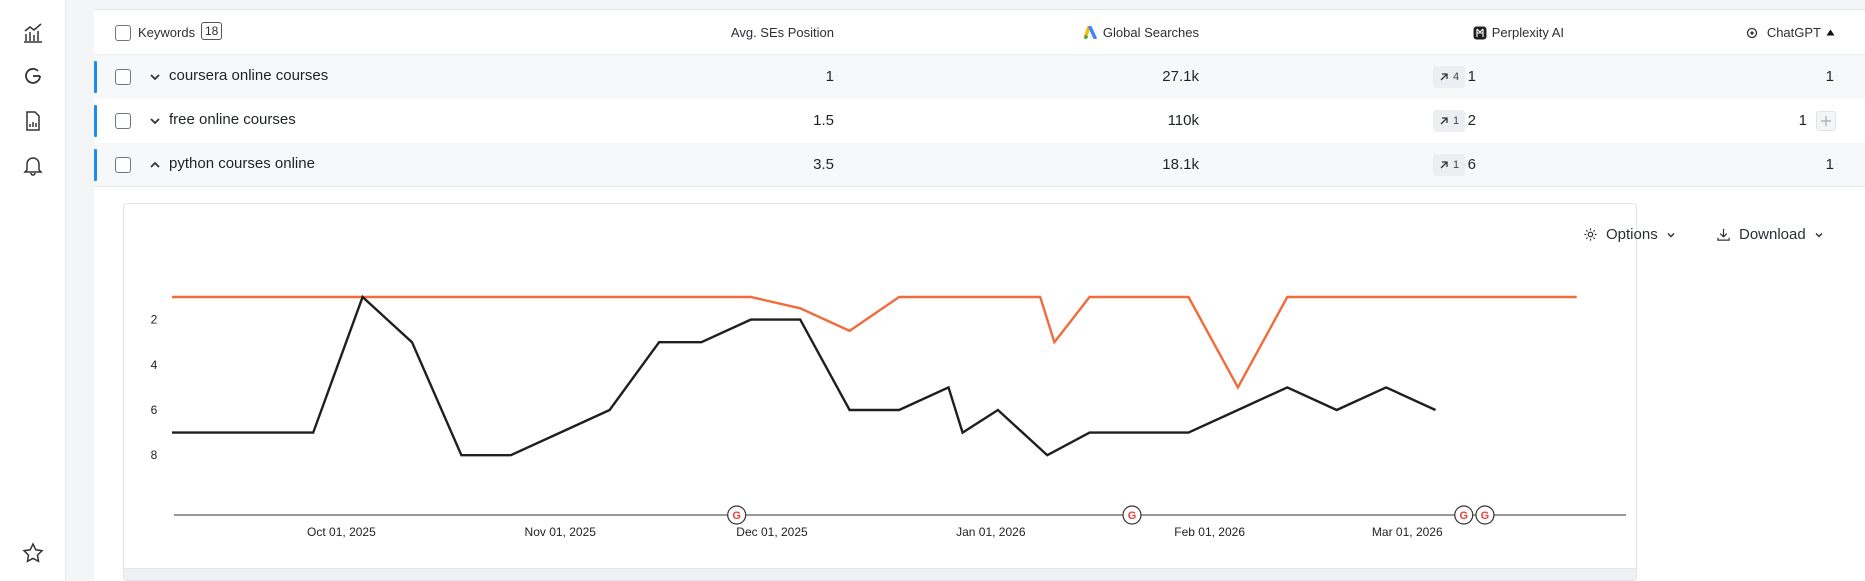  I want to click on keywords-count-badge: 18, so click(212, 31).